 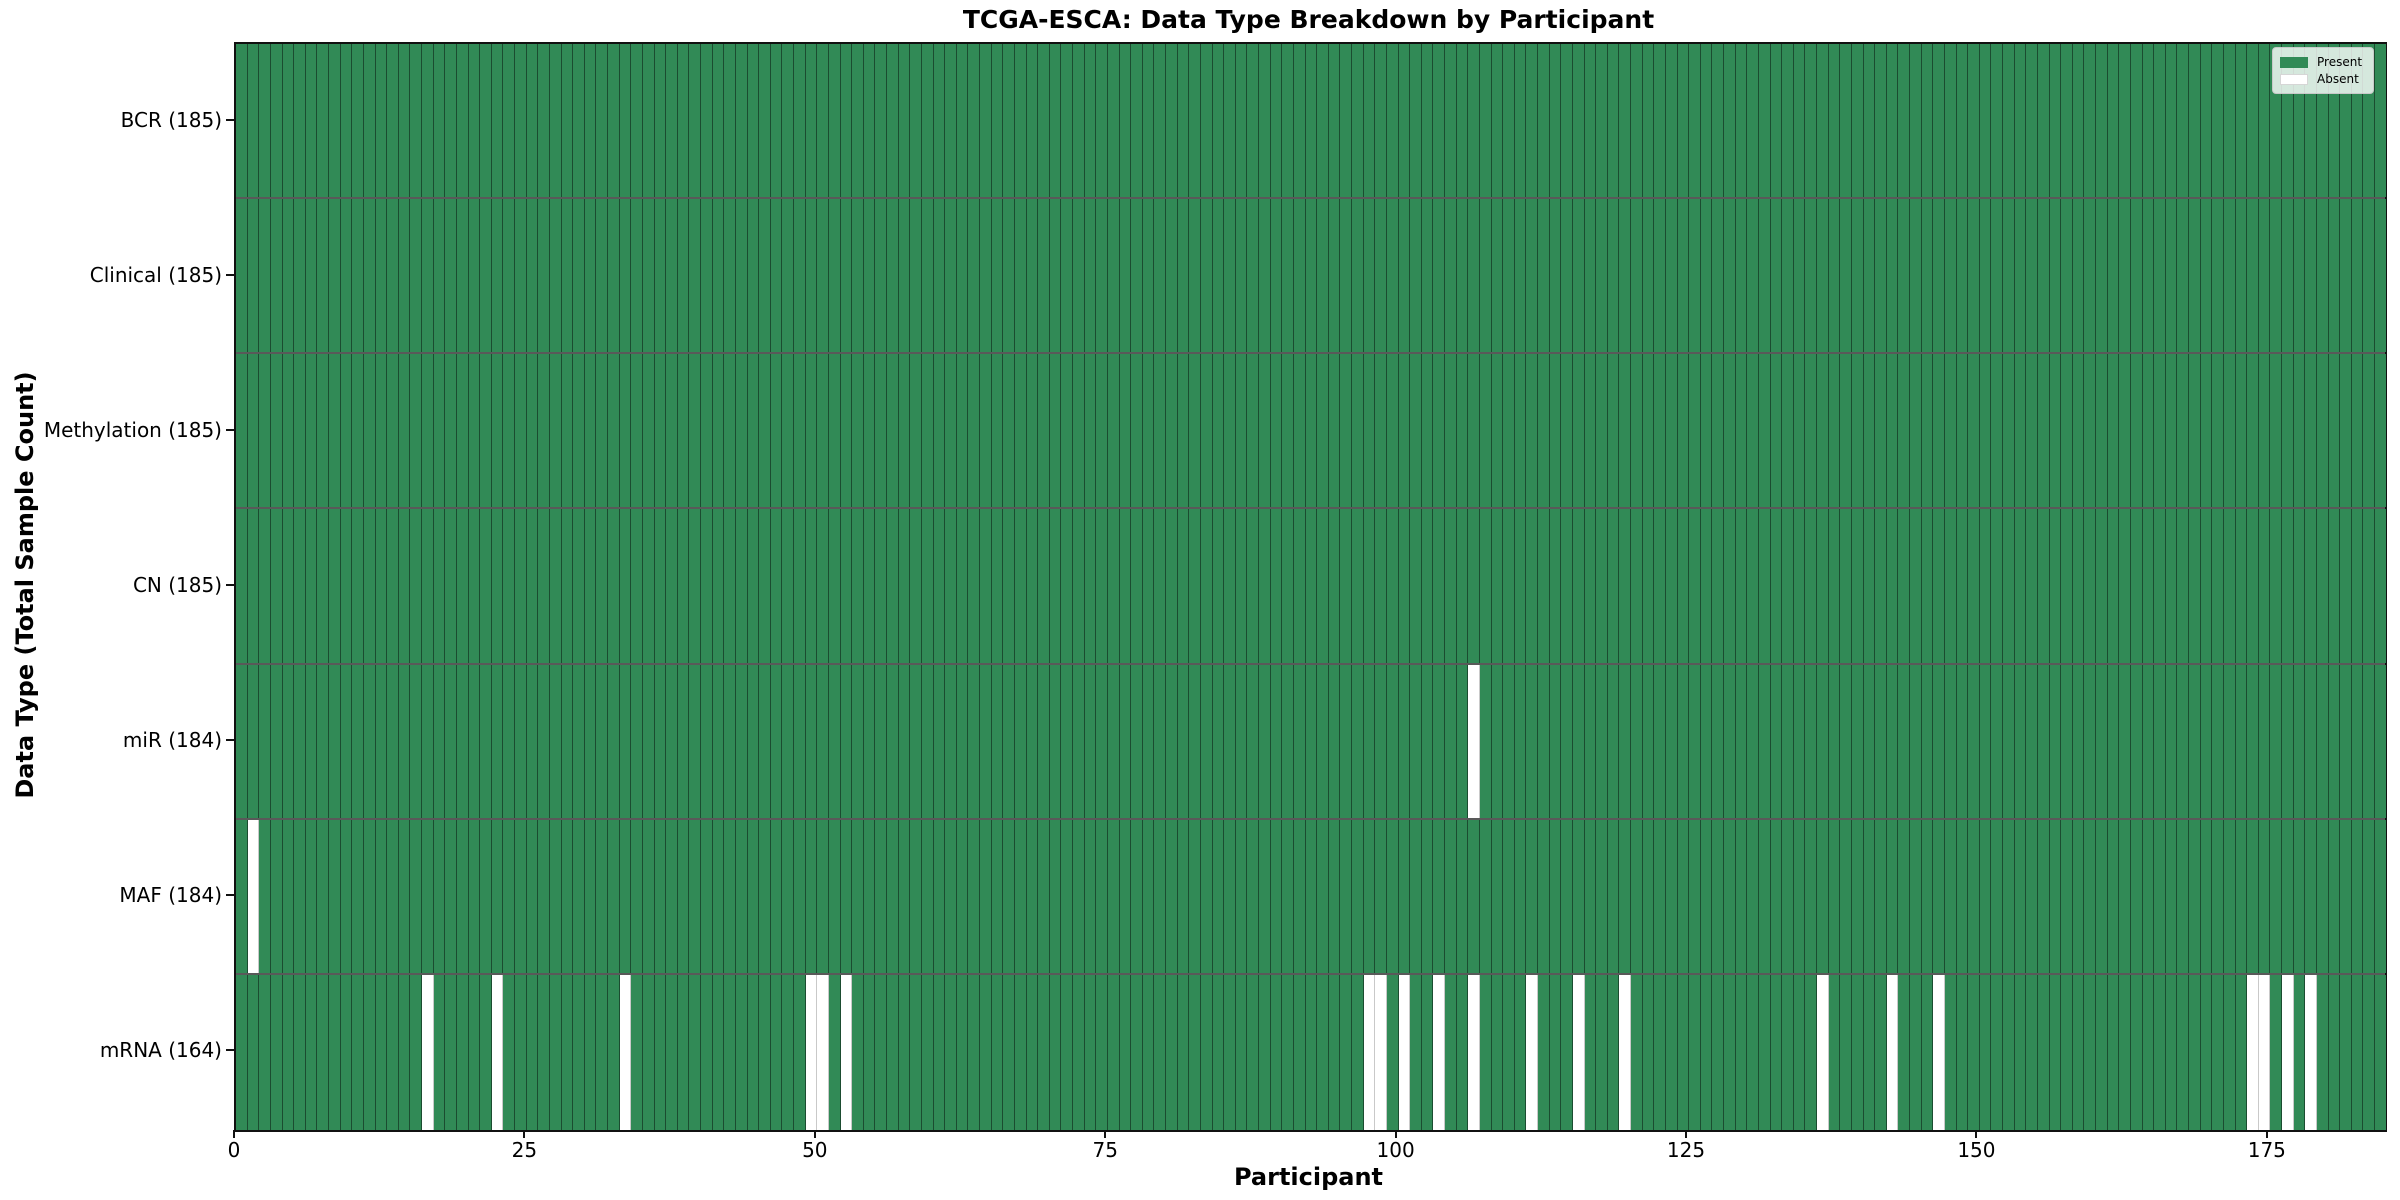 What do you see at coordinates (2266, 1150) in the screenshot?
I see `x-tick-label: 175` at bounding box center [2266, 1150].